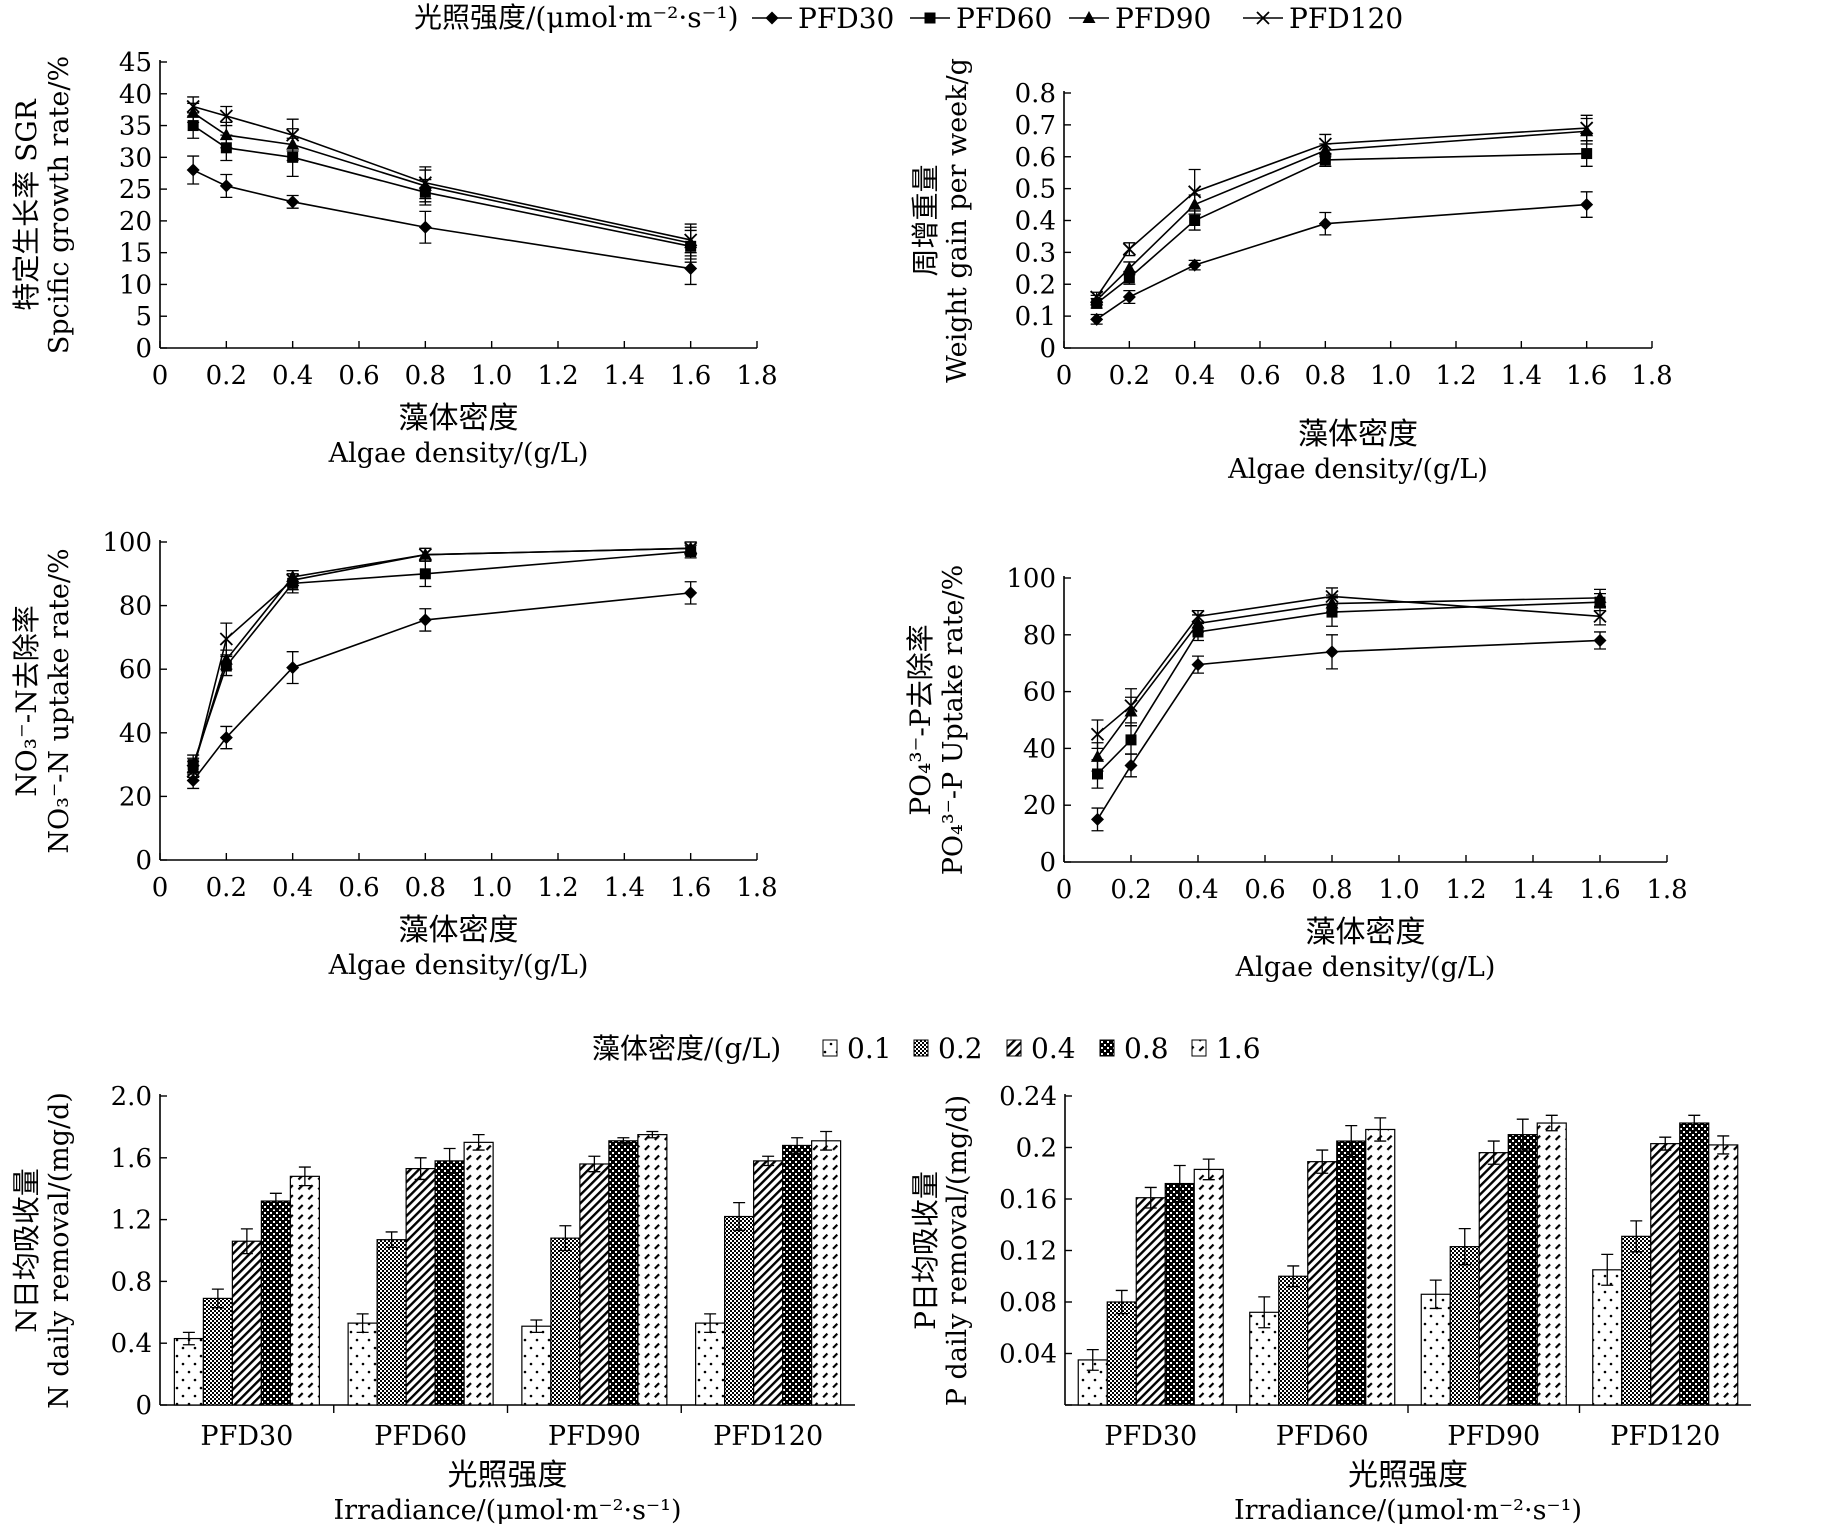 The image size is (1828, 1524). Describe the element at coordinates (425, 888) in the screenshot. I see `x-tick-label: 0.8` at that location.